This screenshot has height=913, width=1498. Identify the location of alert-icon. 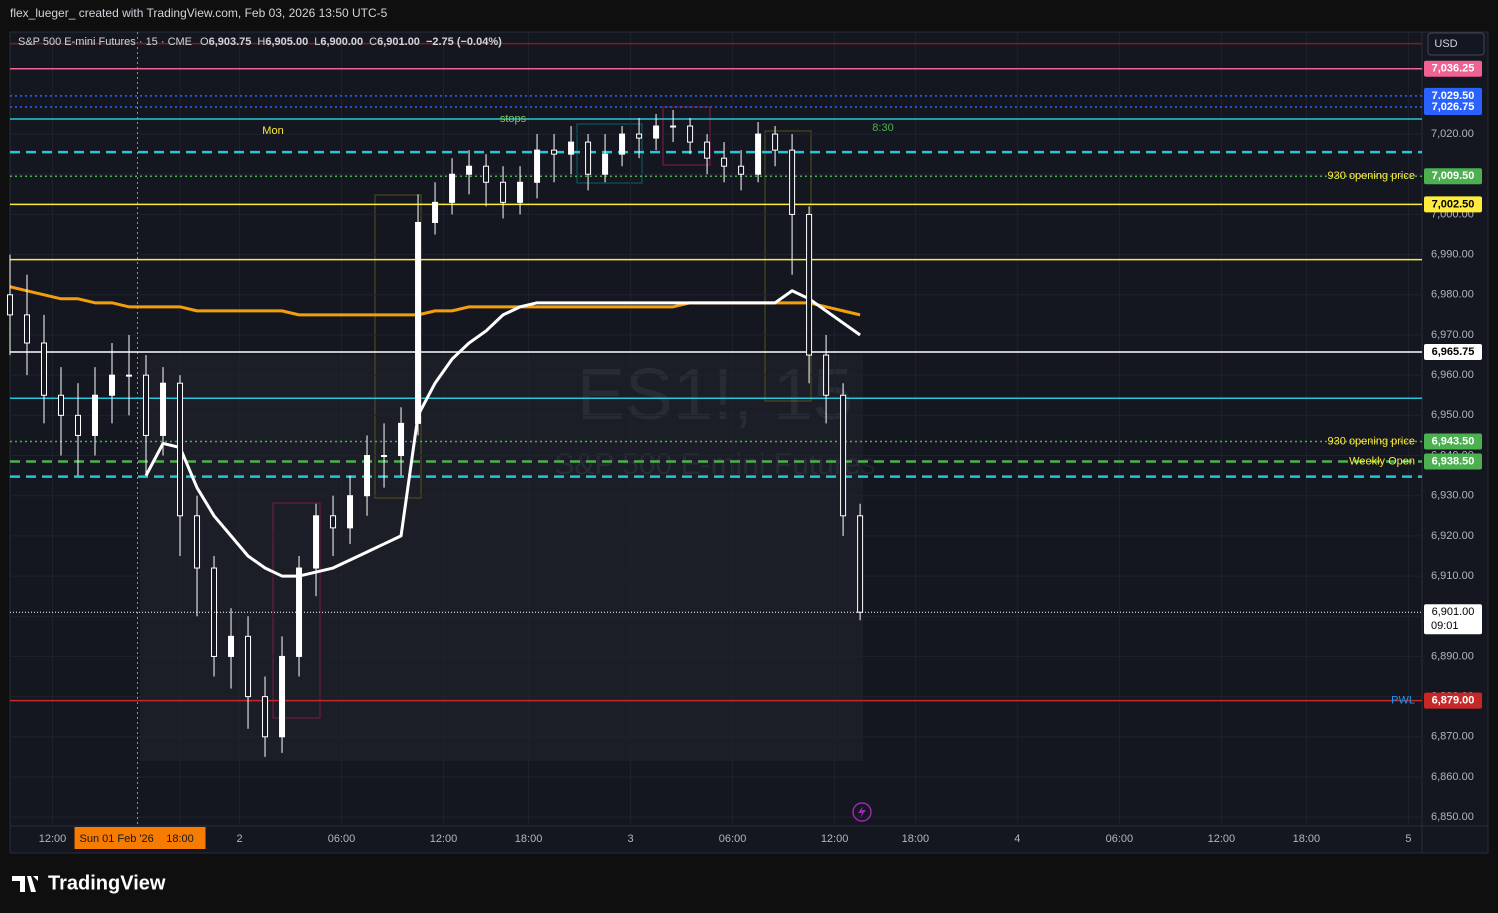
(862, 812).